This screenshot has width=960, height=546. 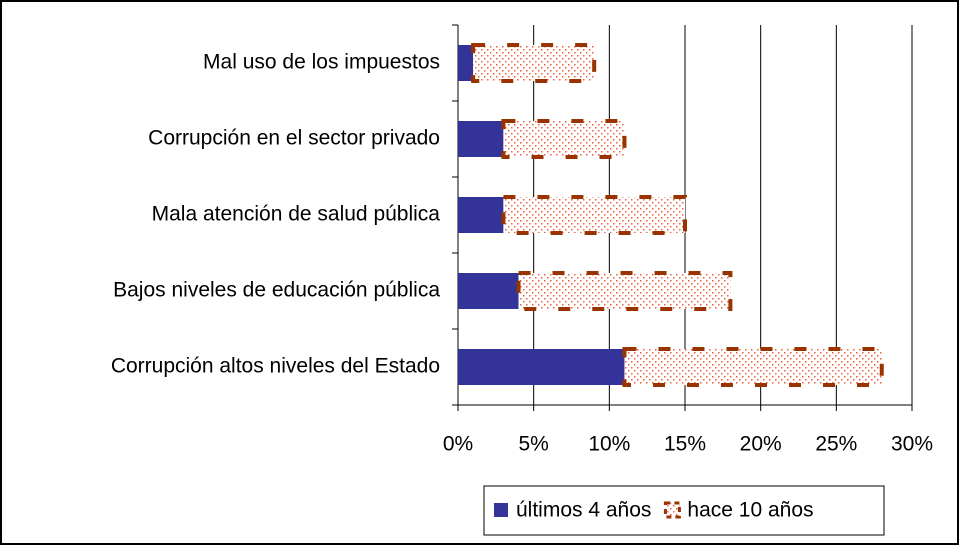 I want to click on x-tick-label: 15%, so click(x=685, y=444).